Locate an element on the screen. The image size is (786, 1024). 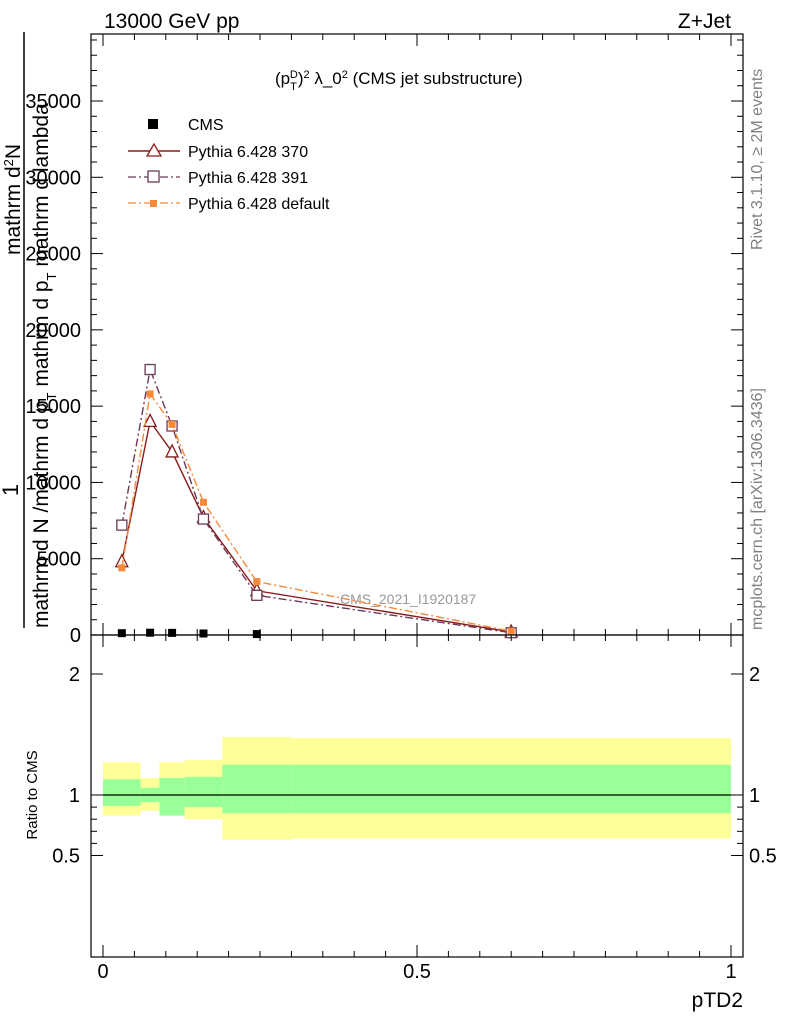
main-y-tick-labels: 0 5000 10000 15000 20000 25000 30000 35000 is located at coordinates (53, 369).